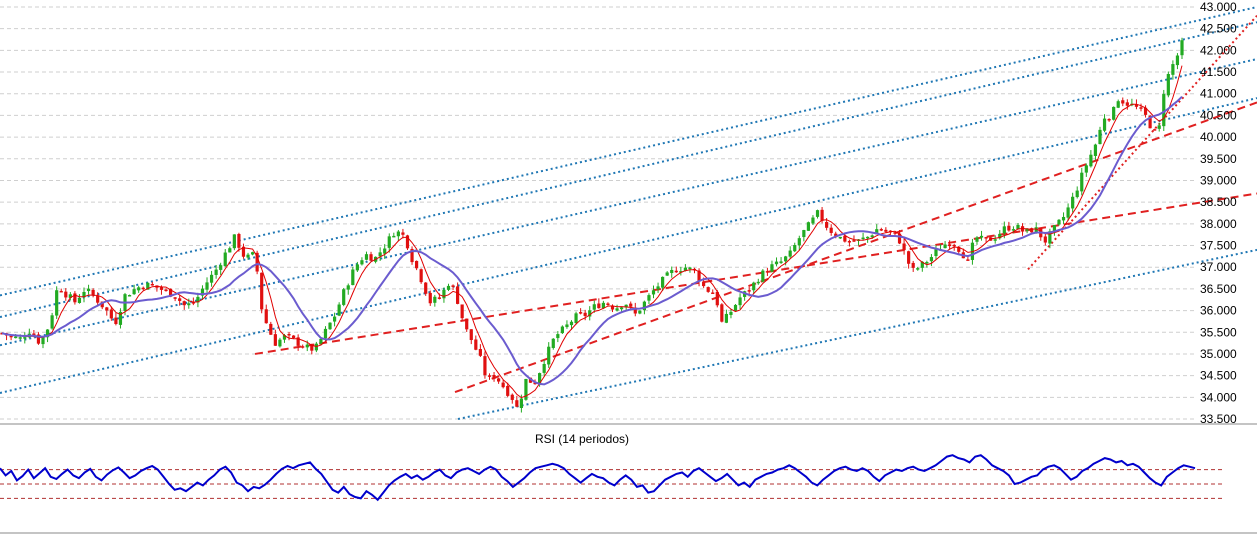 The height and width of the screenshot is (535, 1257). What do you see at coordinates (1218, 202) in the screenshot?
I see `price-tick-label: 38.500` at bounding box center [1218, 202].